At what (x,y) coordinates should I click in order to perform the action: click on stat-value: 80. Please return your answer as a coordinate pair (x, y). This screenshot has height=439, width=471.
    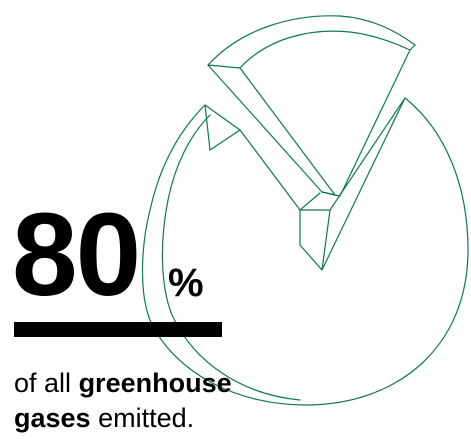
    Looking at the image, I should click on (76, 255).